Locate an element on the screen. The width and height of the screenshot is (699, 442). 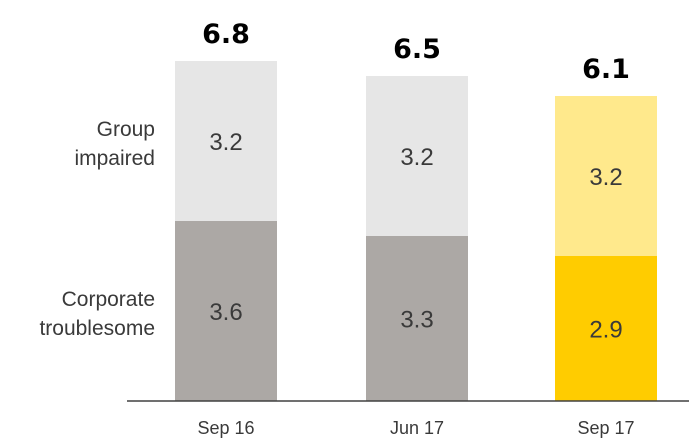
x-tick-label: Jun 17 is located at coordinates (417, 428).